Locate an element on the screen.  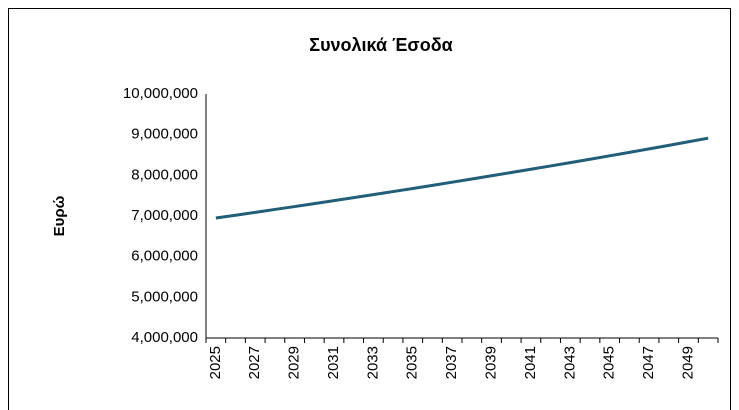
x-tick-label: 2049 is located at coordinates (687, 362).